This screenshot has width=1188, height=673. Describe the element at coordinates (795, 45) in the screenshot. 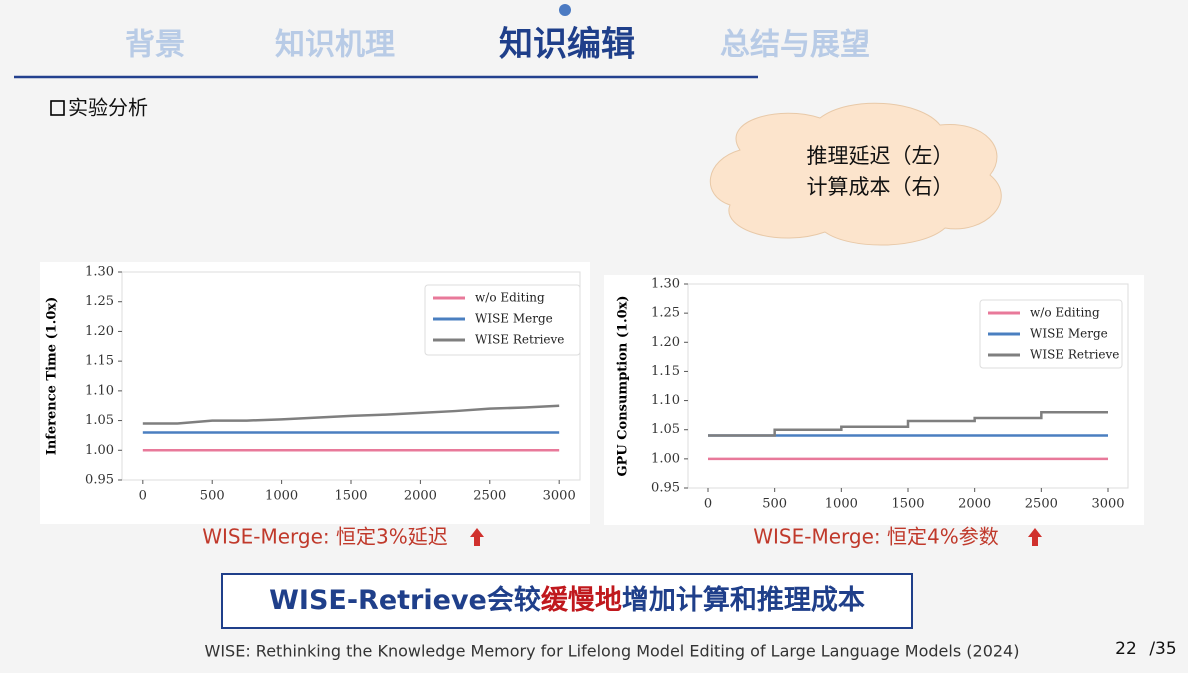

I see `nav-item: 总结与展望` at that location.